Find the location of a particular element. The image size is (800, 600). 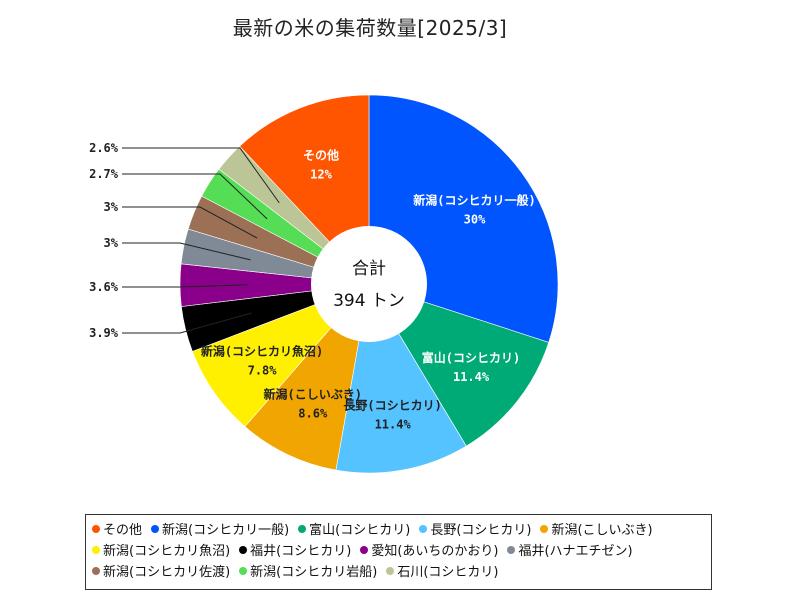

legend-label: 新潟(コシヒカリ魚沼) is located at coordinates (167, 551).